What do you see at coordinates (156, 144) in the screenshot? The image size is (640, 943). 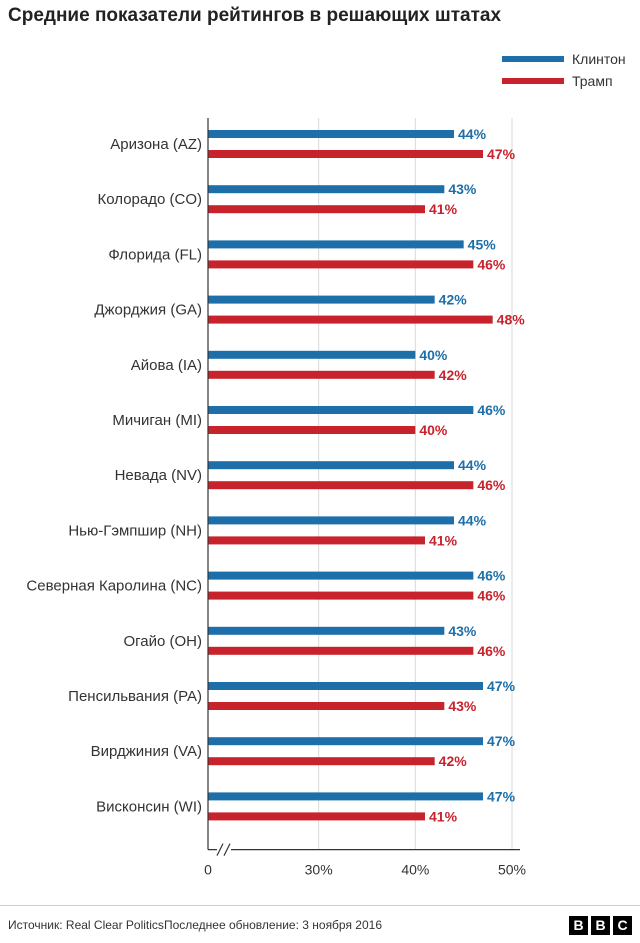 I see `category-label: Аризона (AZ)` at bounding box center [156, 144].